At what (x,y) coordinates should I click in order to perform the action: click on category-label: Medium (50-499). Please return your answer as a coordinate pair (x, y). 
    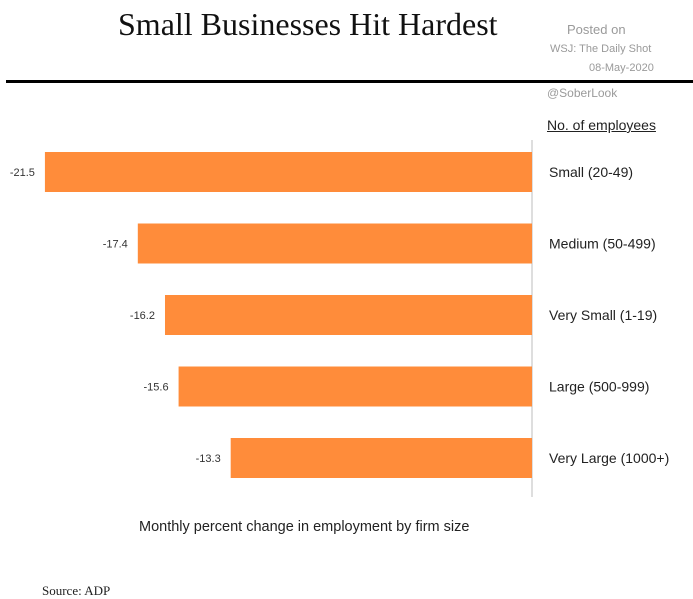
    Looking at the image, I should click on (602, 244).